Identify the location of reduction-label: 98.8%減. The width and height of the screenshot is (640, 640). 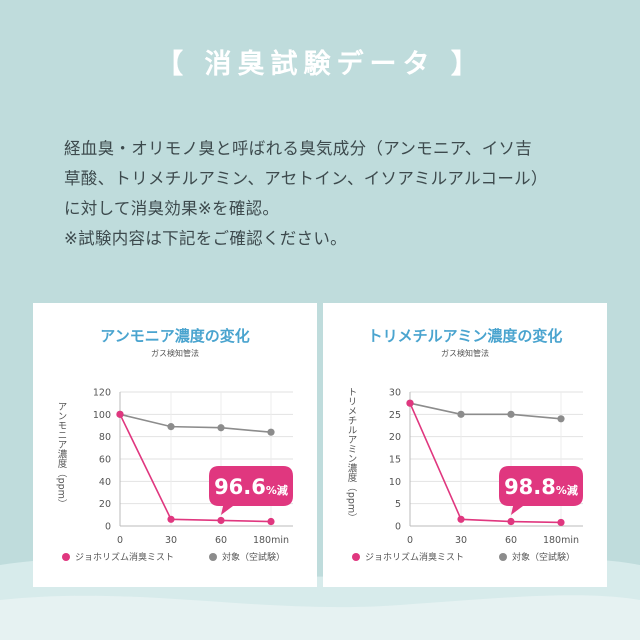
(541, 487).